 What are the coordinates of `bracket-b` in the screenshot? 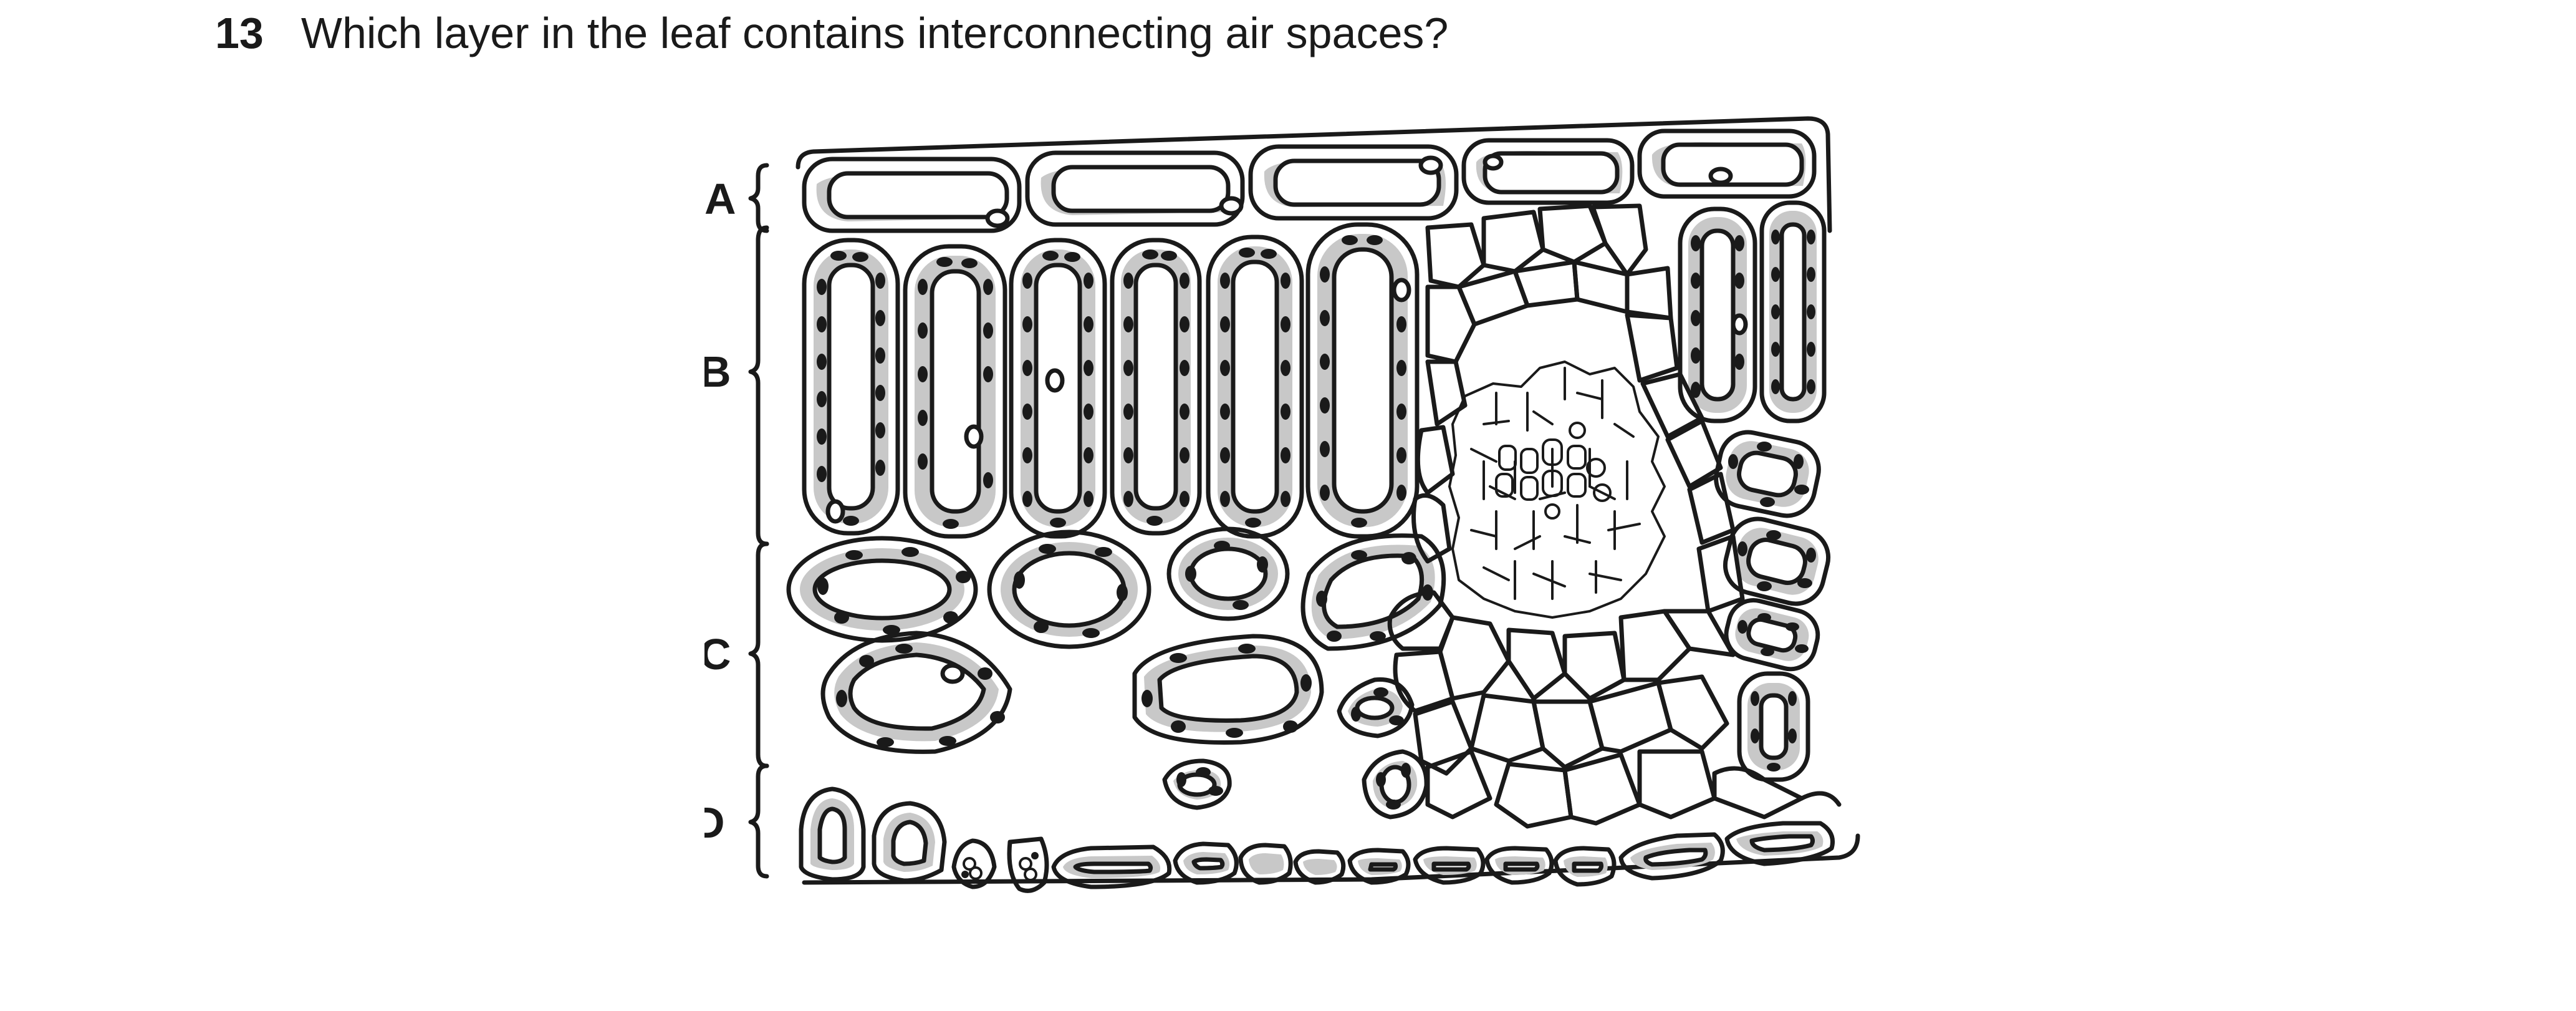 It's located at (758, 385).